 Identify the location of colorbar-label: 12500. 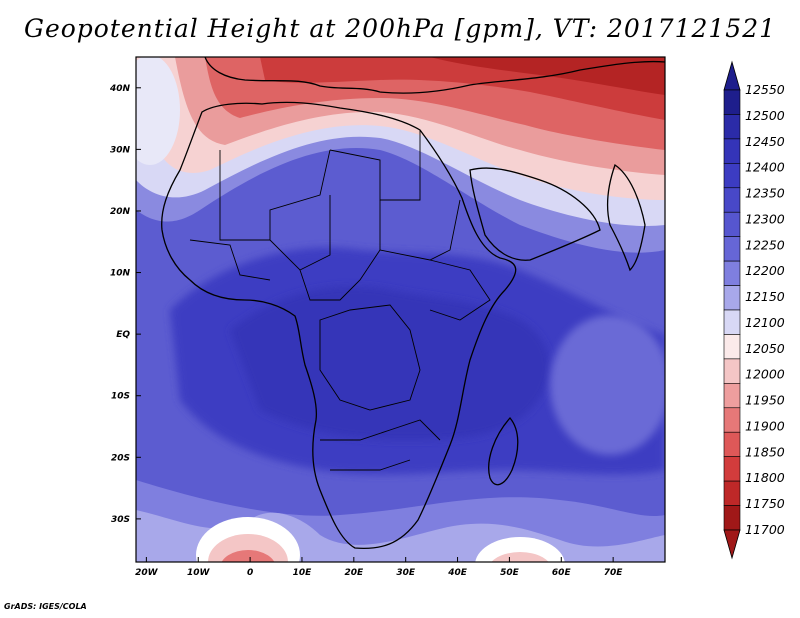
(765, 115).